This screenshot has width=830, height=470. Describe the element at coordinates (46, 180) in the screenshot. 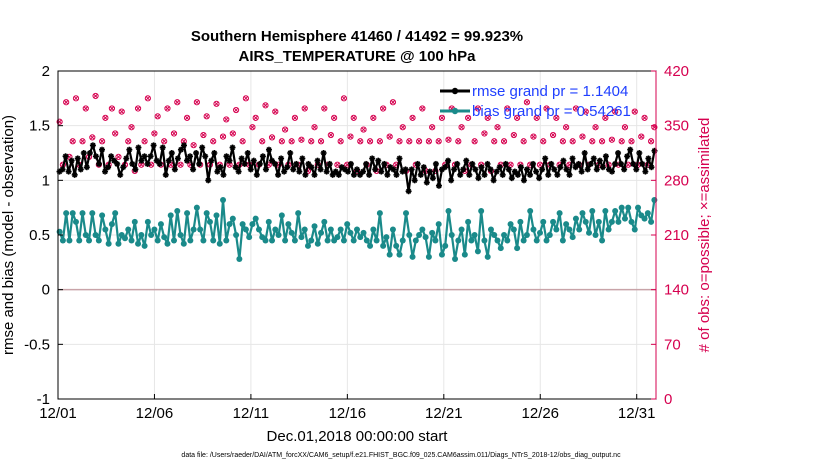

I see `y-tick-label: 1` at that location.